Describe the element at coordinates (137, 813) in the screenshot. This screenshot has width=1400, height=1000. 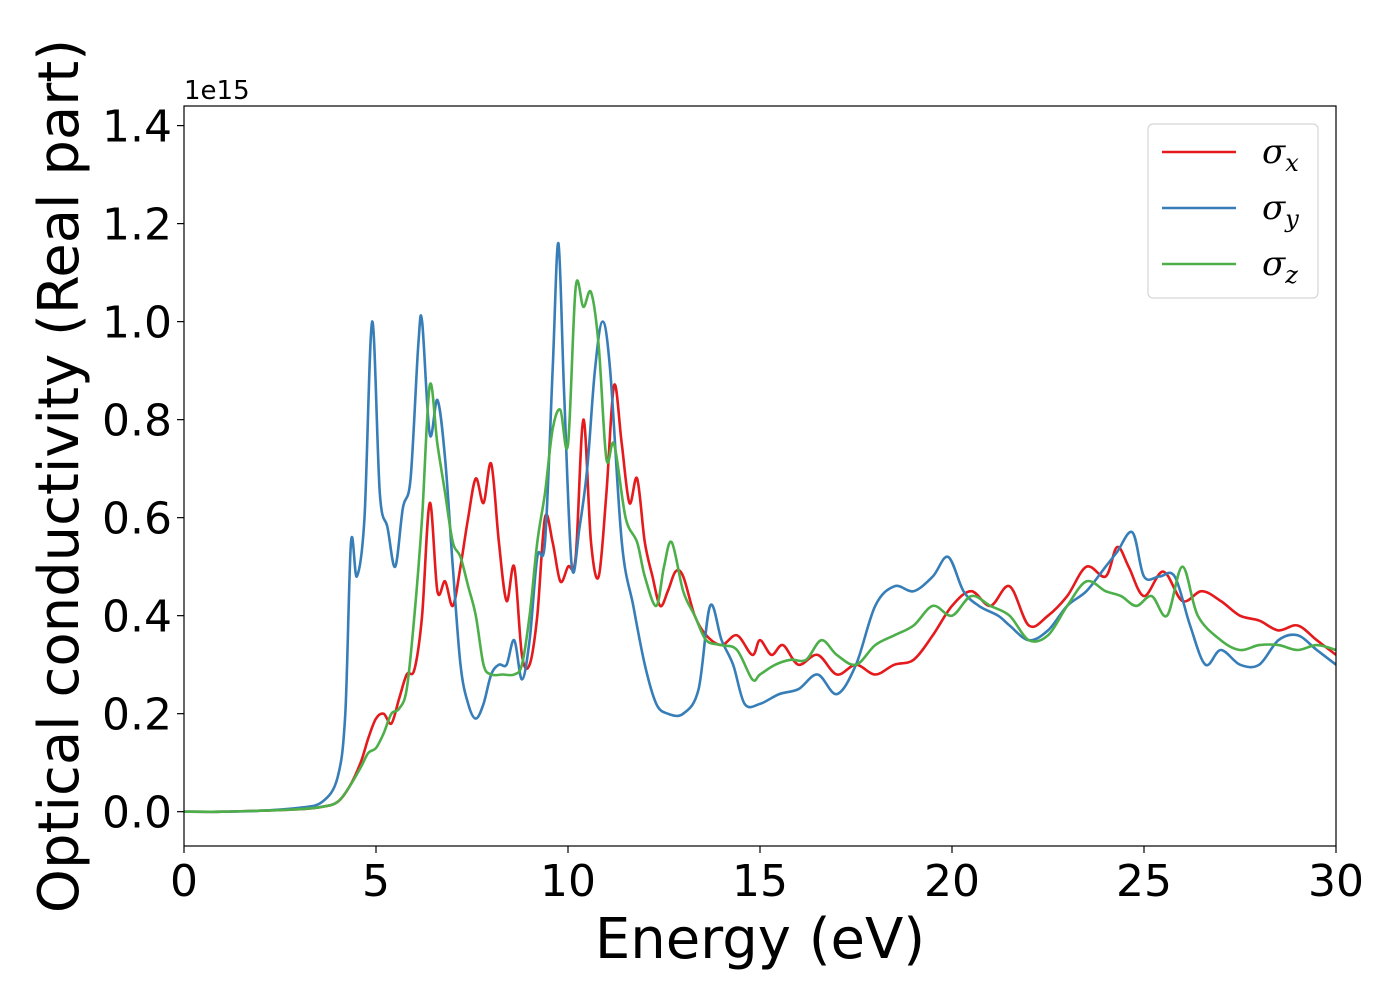
I see `y-tick-label: 0.0` at that location.